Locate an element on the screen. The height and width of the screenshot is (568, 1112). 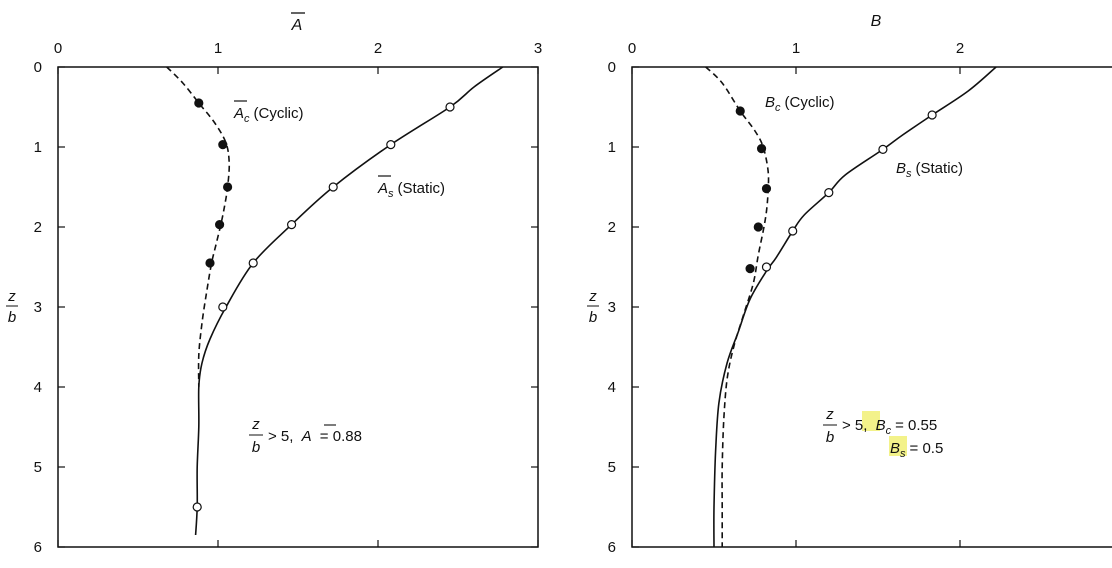
svg-text:Bs(Static): Bs (Static) is located at coordinates (929, 170).